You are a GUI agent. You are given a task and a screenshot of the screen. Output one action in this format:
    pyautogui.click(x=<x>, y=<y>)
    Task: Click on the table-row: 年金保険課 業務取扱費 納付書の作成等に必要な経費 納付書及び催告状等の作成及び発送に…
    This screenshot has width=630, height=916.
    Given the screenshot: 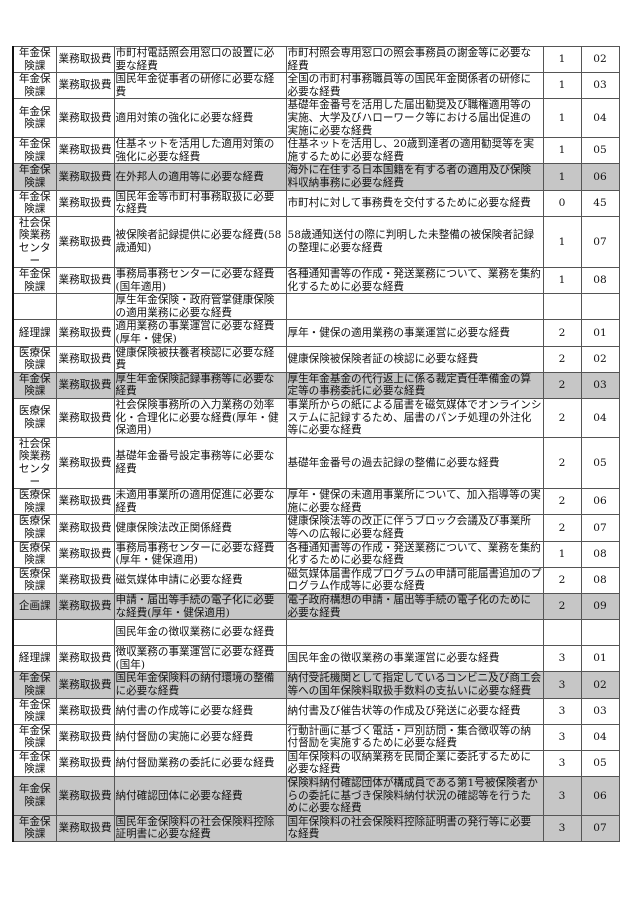 What is the action you would take?
    pyautogui.click(x=316, y=711)
    